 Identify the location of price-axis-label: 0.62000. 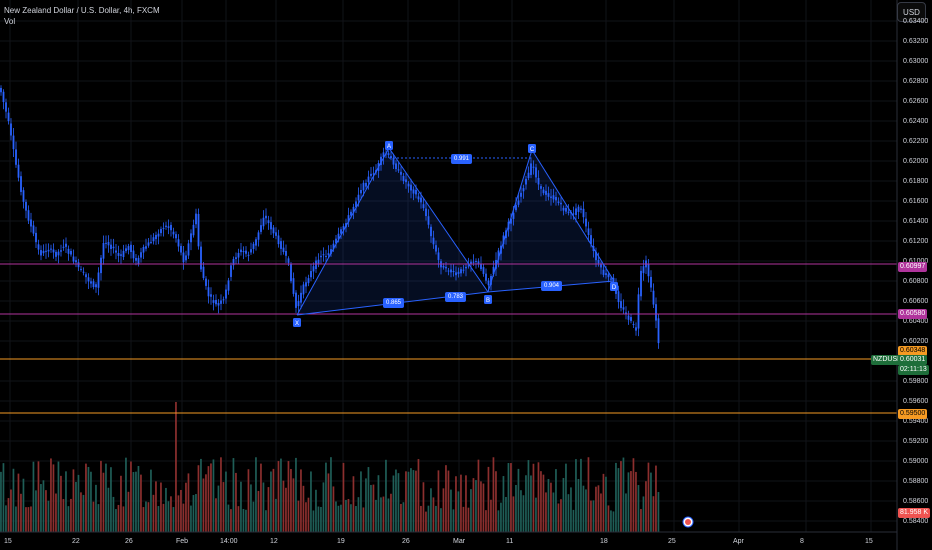
(916, 161).